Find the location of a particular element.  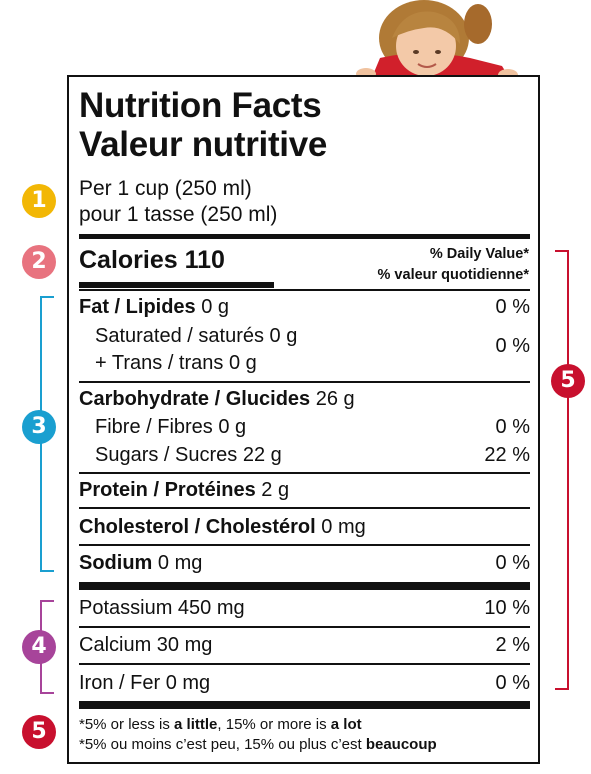

sodium-row: Sodium 0 mg is located at coordinates (304, 563).